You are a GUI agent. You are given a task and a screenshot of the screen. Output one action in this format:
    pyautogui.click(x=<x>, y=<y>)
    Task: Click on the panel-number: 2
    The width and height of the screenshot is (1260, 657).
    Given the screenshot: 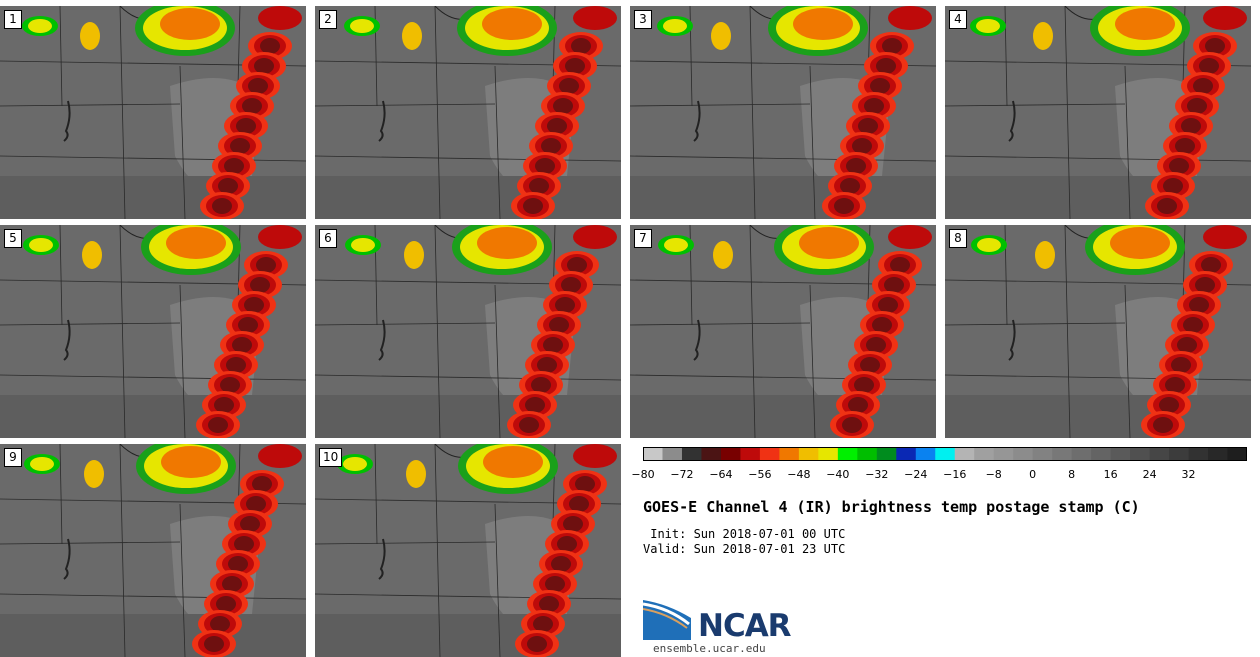 What is the action you would take?
    pyautogui.click(x=328, y=19)
    